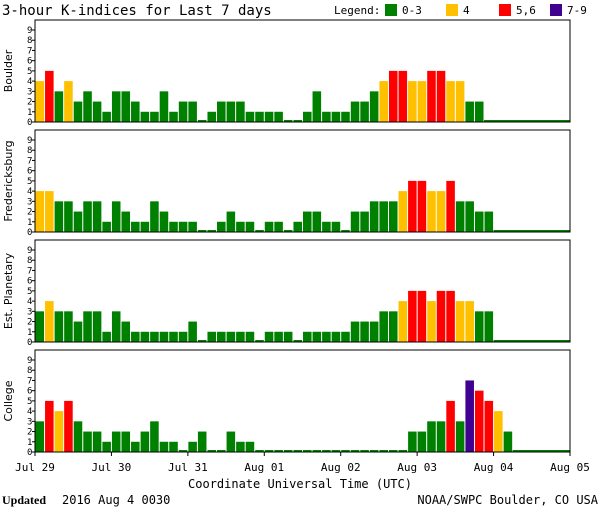 This screenshot has width=600, height=510. I want to click on baseline, so click(531, 231).